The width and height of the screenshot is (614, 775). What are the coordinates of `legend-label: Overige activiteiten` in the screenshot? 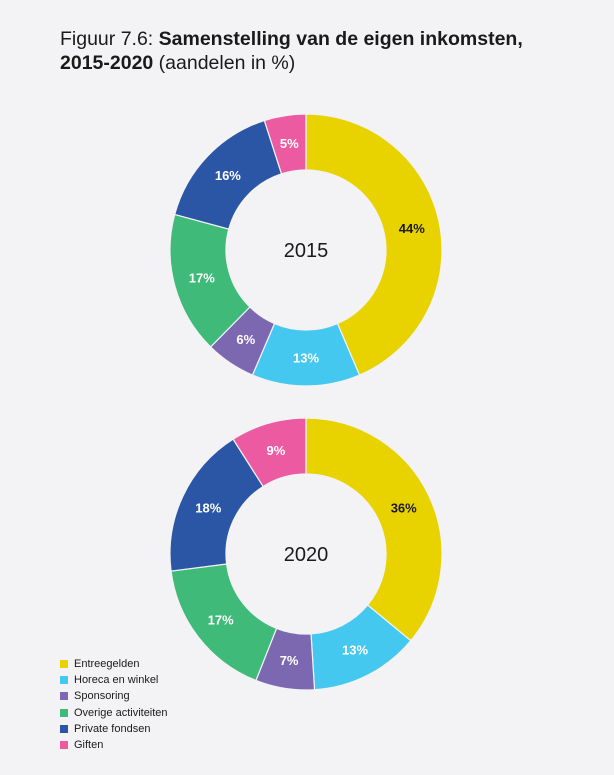 It's located at (121, 712).